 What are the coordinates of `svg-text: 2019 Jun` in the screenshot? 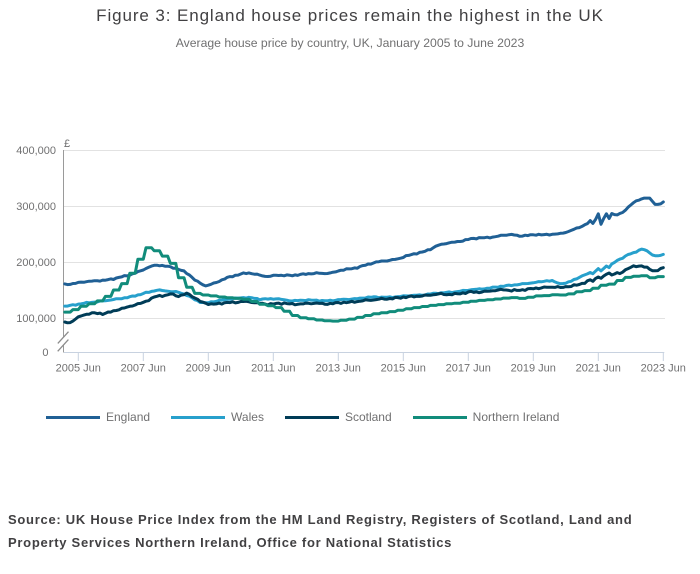 It's located at (533, 369).